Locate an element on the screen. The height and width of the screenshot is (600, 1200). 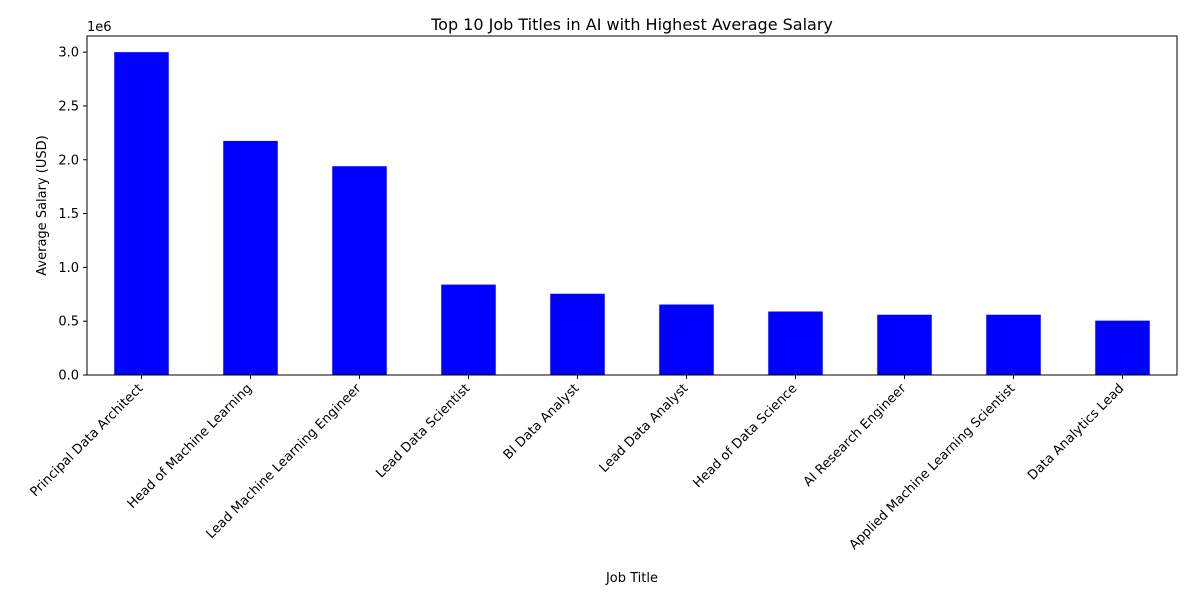
y-axis: 0.0 0.5 1.0 1.5 2.0 2.5 3.0 is located at coordinates (72, 215).